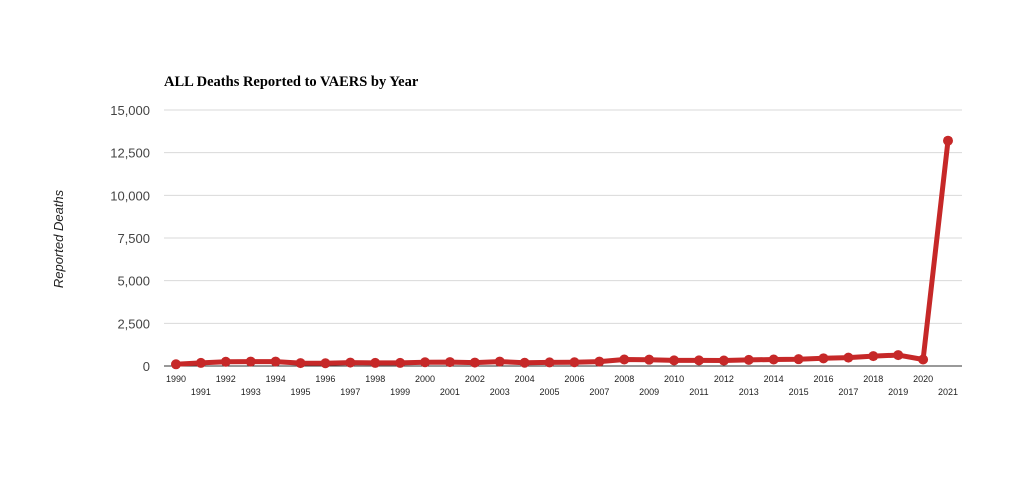  Describe the element at coordinates (146, 366) in the screenshot. I see `y-tick-label: 0` at that location.